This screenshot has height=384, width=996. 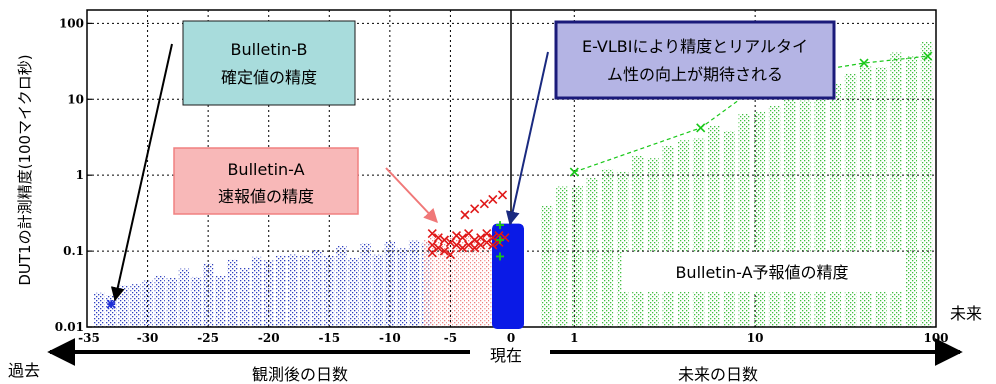 What do you see at coordinates (24, 370) in the screenshot?
I see `label-past: 過去` at bounding box center [24, 370].